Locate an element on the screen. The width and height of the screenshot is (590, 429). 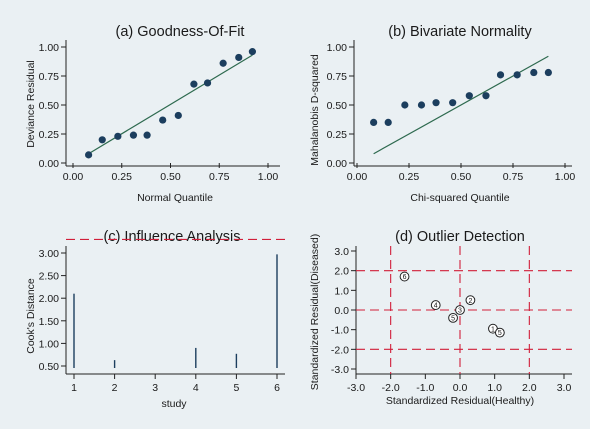
panel-c-ticks: 1 2 3 4 5 6 0.50 1.00 1.50 2.00 2.50 3.00 is located at coordinates (160, 321).